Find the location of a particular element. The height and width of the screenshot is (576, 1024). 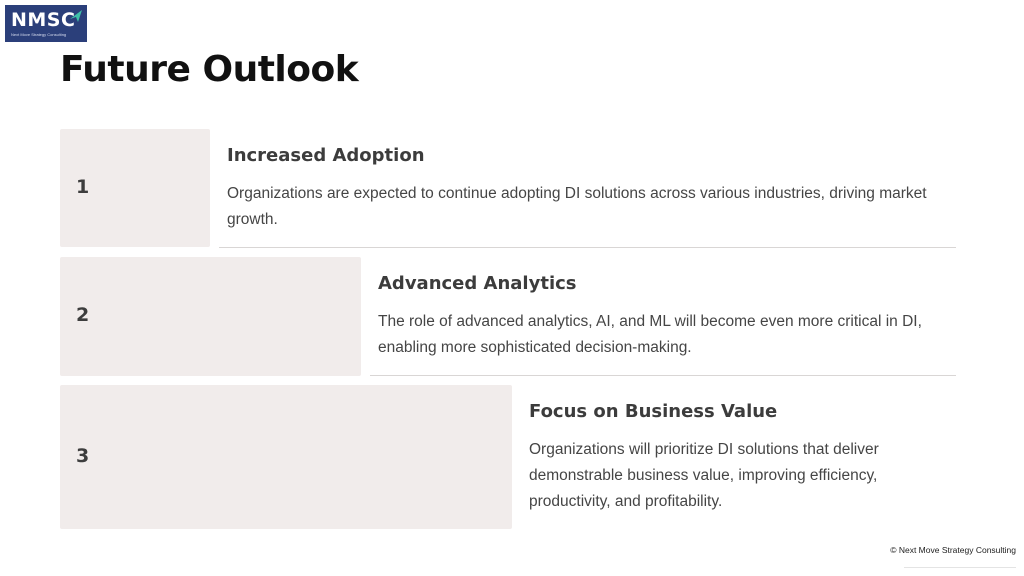

slide-title: Future Outlook is located at coordinates (209, 69).